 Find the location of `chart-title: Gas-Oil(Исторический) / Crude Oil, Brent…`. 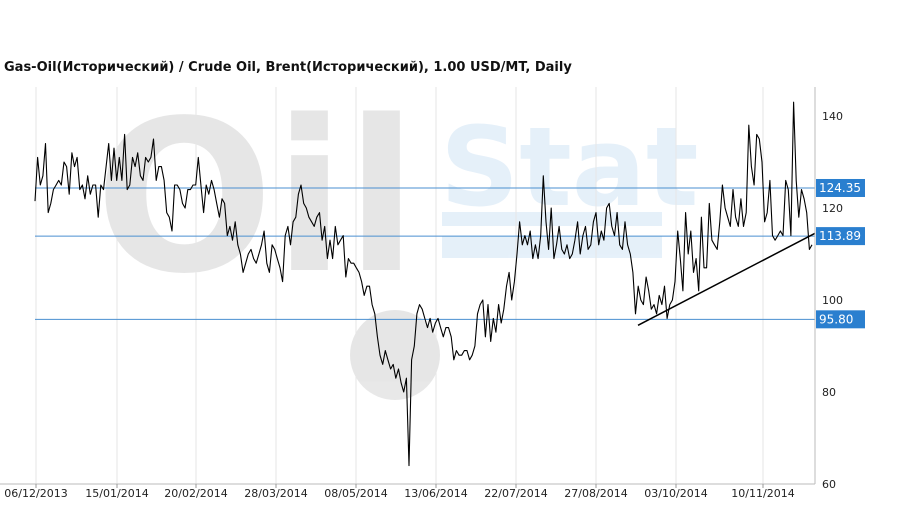

chart-title: Gas-Oil(Исторический) / Crude Oil, Brent… is located at coordinates (288, 67).